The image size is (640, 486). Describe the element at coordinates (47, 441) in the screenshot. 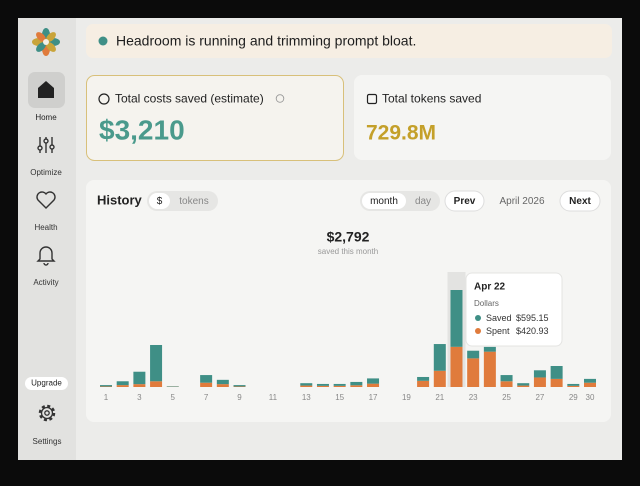

I see `nav-label: Settings` at that location.